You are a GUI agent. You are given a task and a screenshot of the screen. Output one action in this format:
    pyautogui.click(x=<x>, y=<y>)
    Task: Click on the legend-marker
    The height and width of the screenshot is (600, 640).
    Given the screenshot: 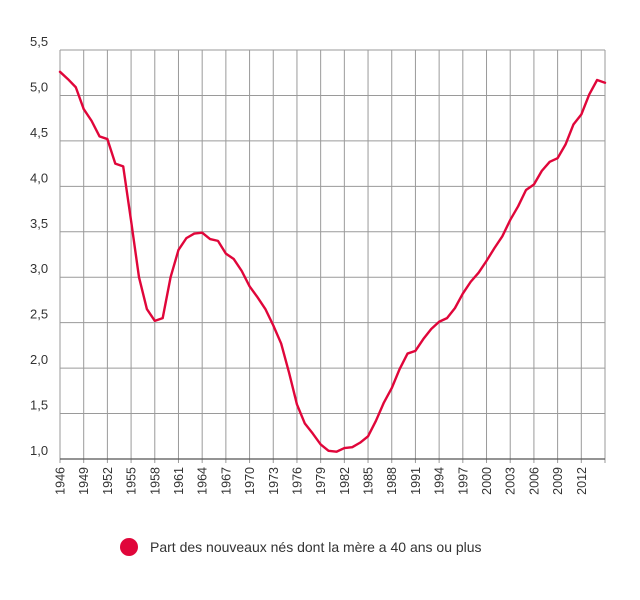 What is the action you would take?
    pyautogui.click(x=129, y=547)
    